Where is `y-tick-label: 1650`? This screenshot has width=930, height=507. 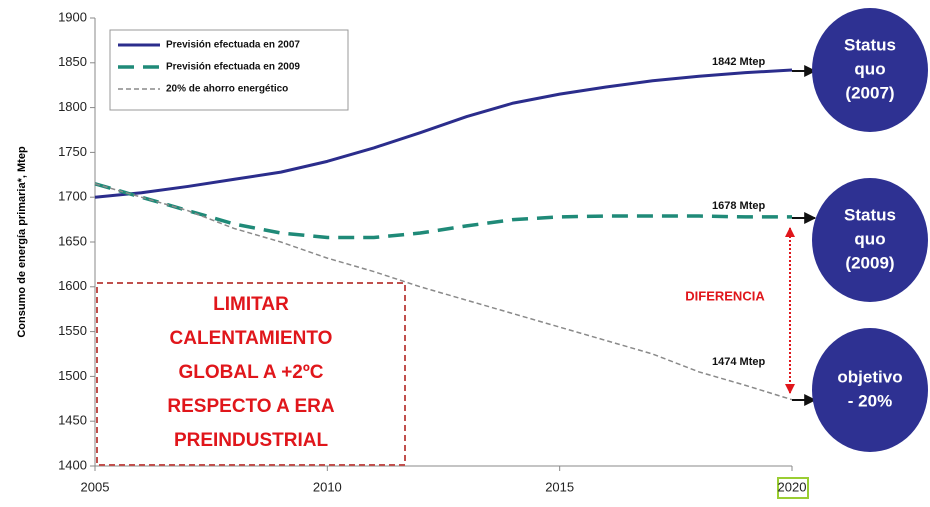
y-tick-label: 1650 is located at coordinates (72, 240).